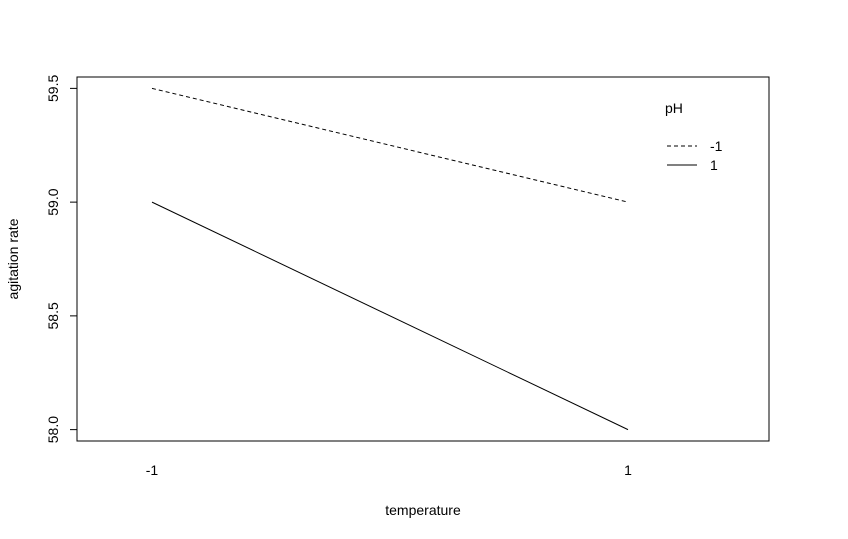  I want to click on x-tick-label: -1, so click(152, 470).